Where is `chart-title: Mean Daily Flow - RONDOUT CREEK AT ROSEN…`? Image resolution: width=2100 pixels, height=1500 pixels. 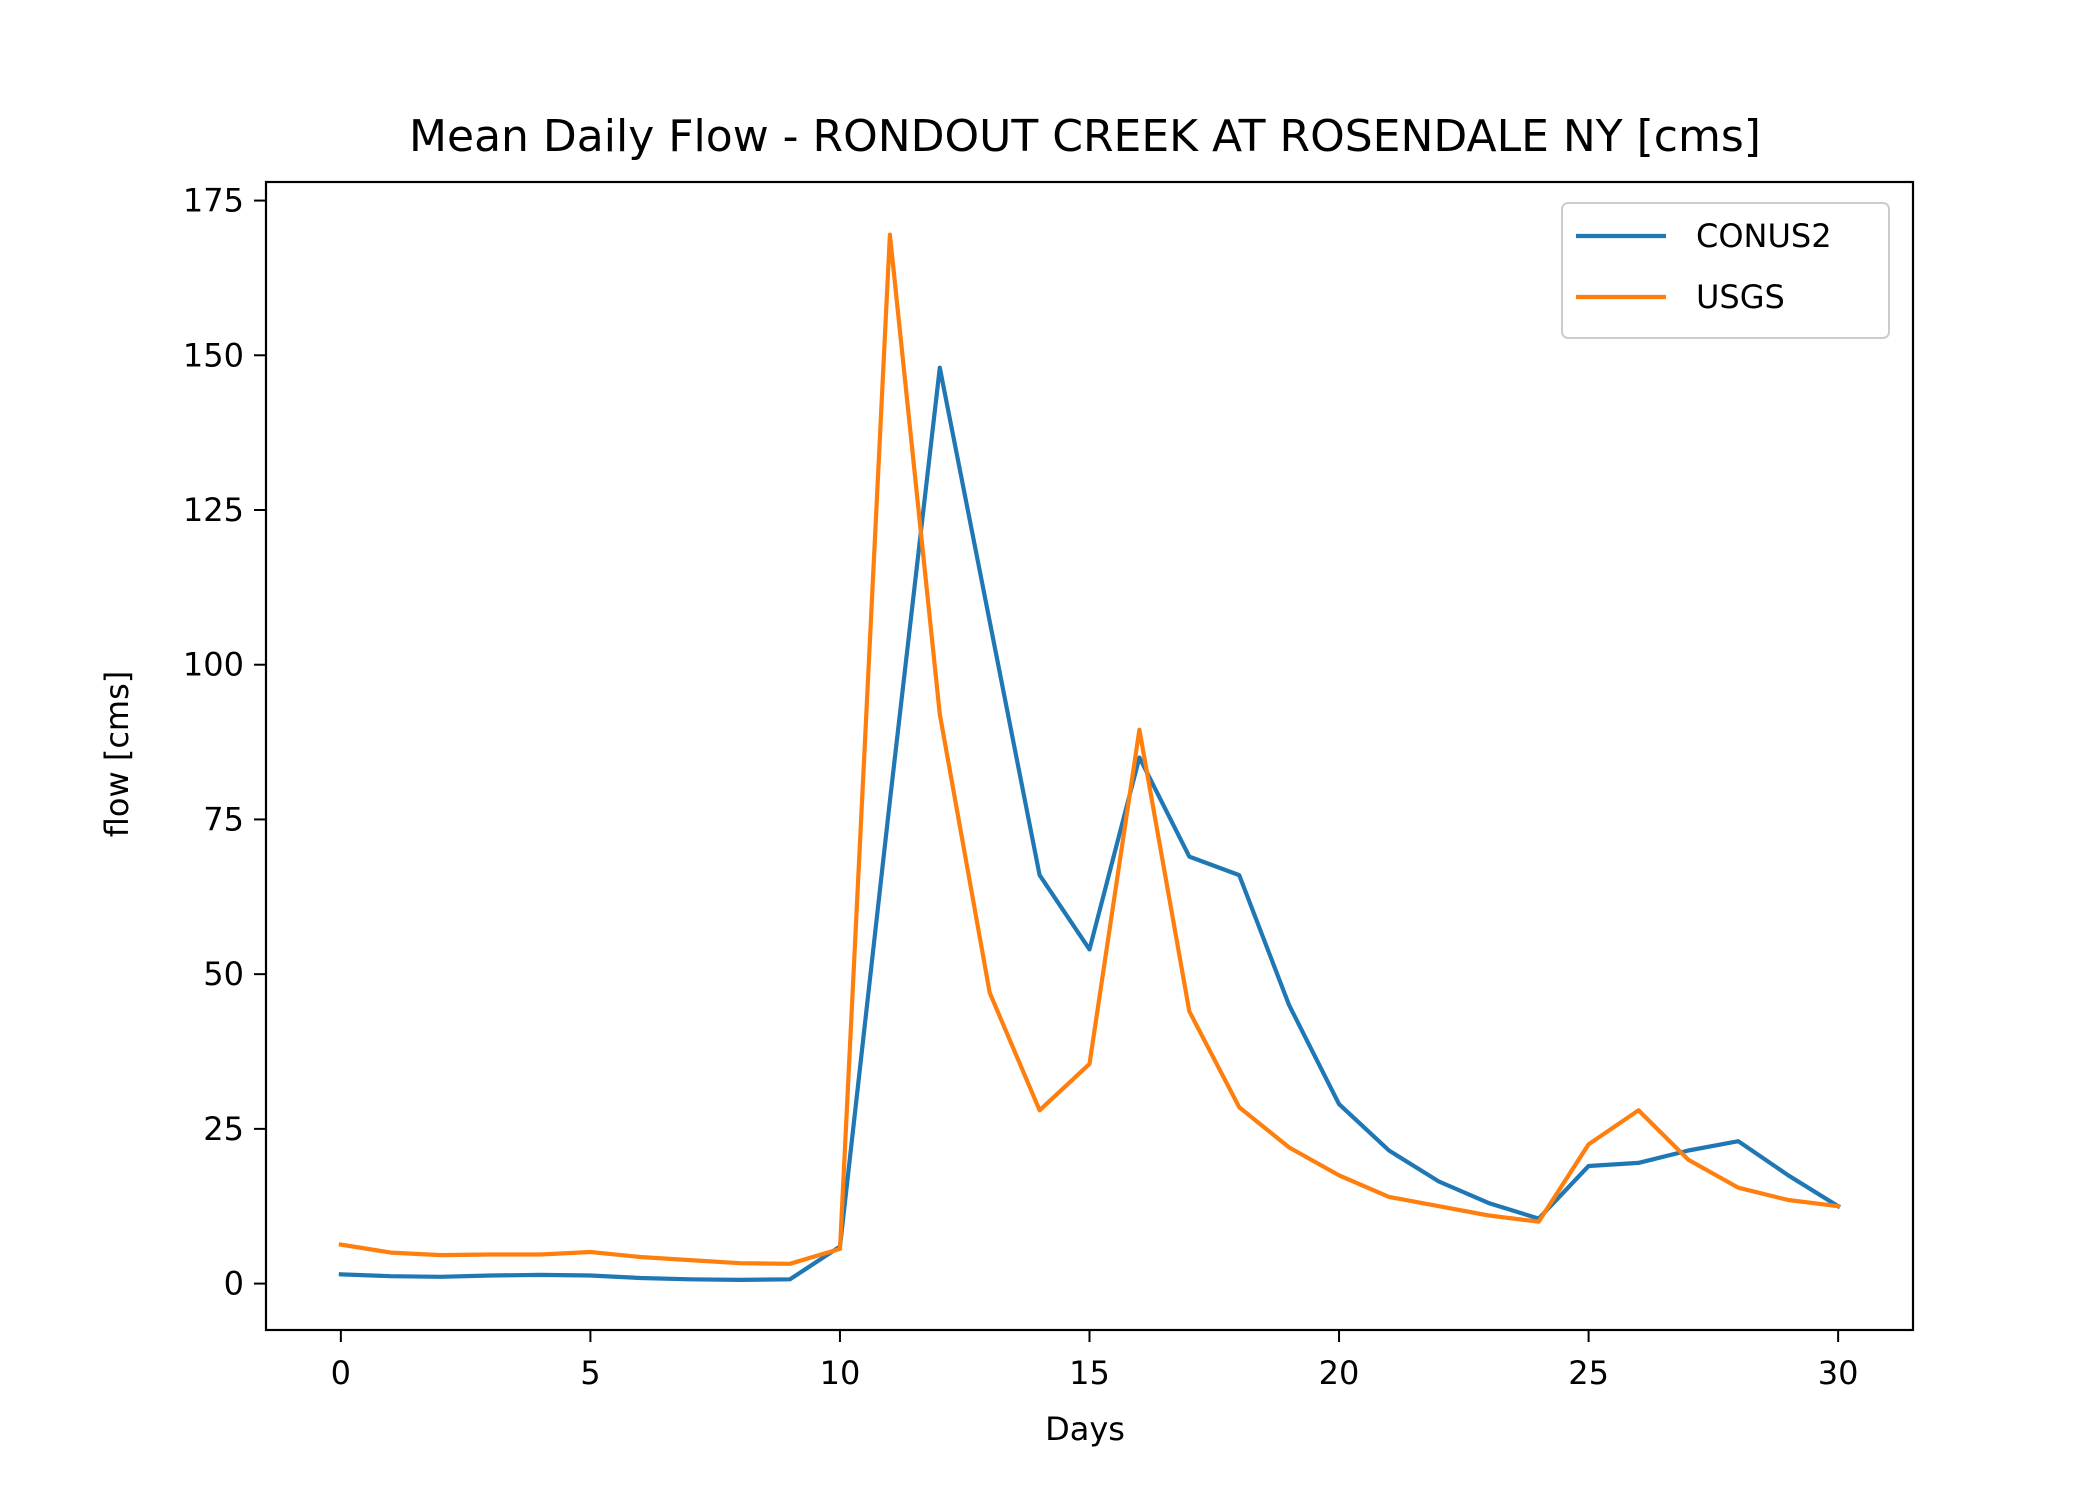 chart-title: Mean Daily Flow - RONDOUT CREEK AT ROSEN… is located at coordinates (1085, 136).